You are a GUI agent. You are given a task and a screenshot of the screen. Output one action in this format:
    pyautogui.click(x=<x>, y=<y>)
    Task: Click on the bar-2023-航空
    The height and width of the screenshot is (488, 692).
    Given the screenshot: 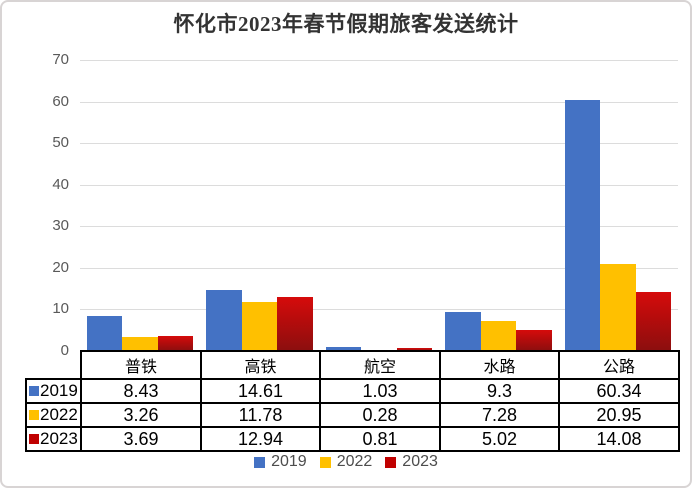 What is the action you would take?
    pyautogui.click(x=414, y=349)
    